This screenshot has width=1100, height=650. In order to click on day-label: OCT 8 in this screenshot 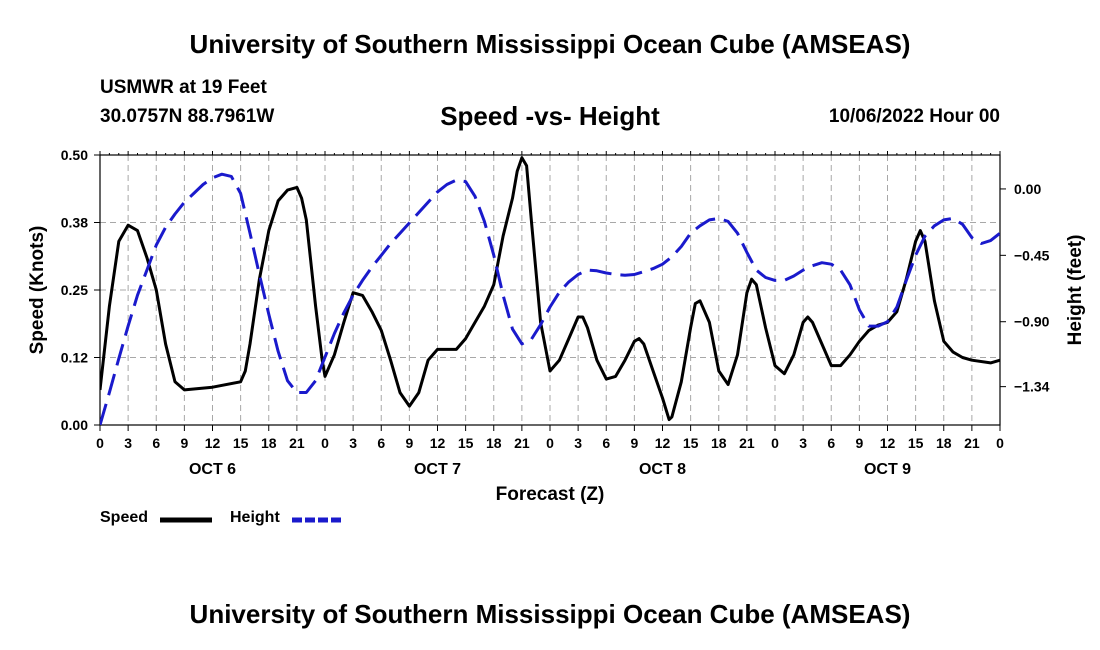, I will do `click(662, 469)`.